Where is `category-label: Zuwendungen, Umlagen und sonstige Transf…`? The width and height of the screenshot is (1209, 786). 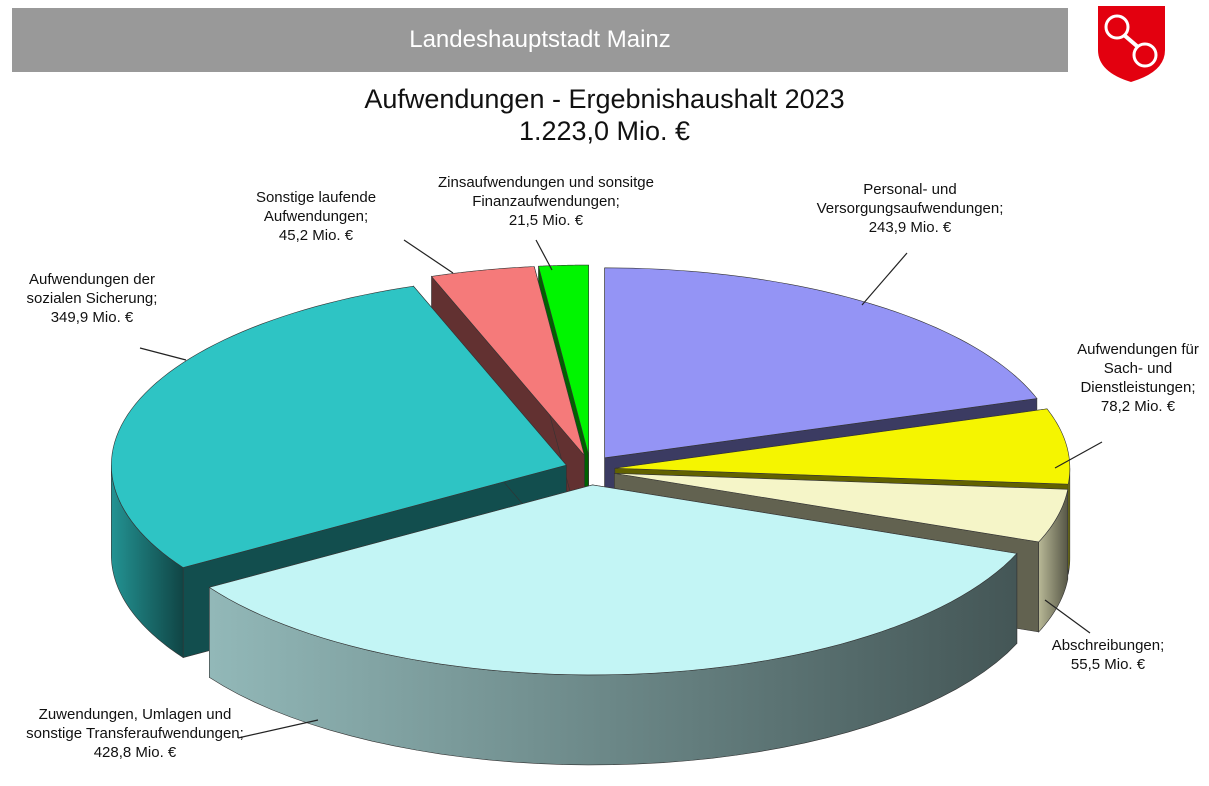 category-label: Zuwendungen, Umlagen und sonstige Transf… is located at coordinates (135, 724).